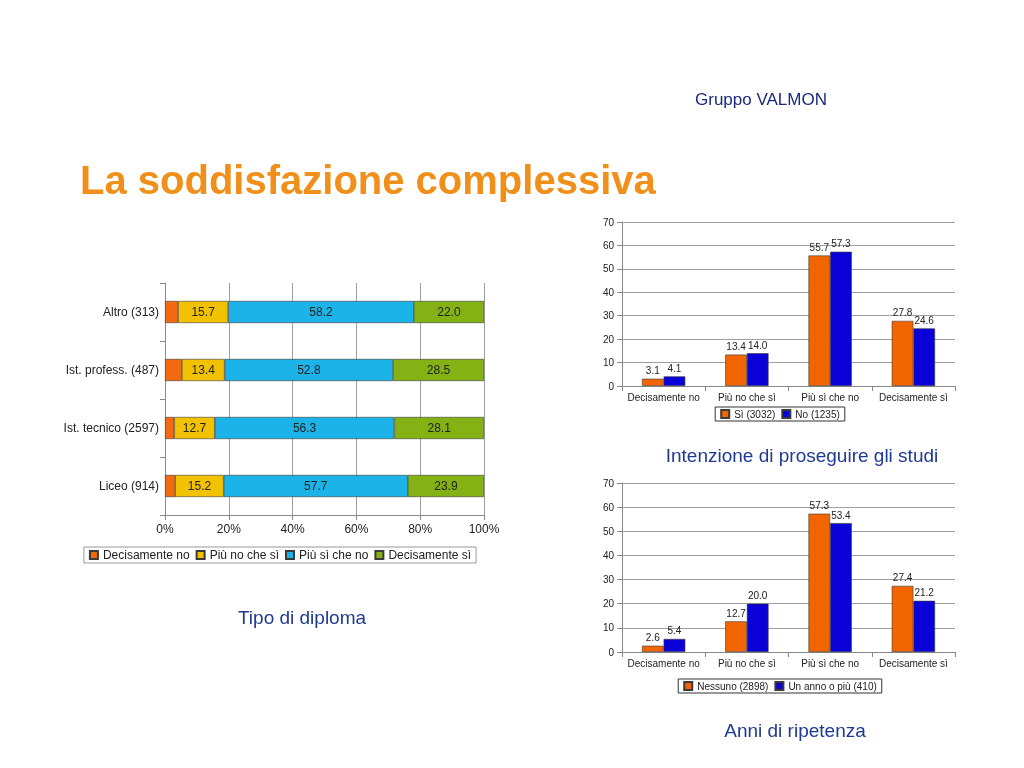 The width and height of the screenshot is (1024, 768). I want to click on data-label: 27.8, so click(902, 313).